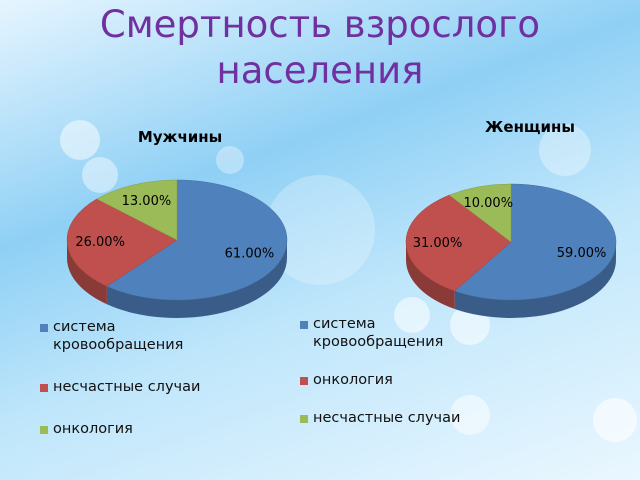 Image resolution: width=640 pixels, height=480 pixels. I want to click on data-label: 13.00%, so click(147, 201).